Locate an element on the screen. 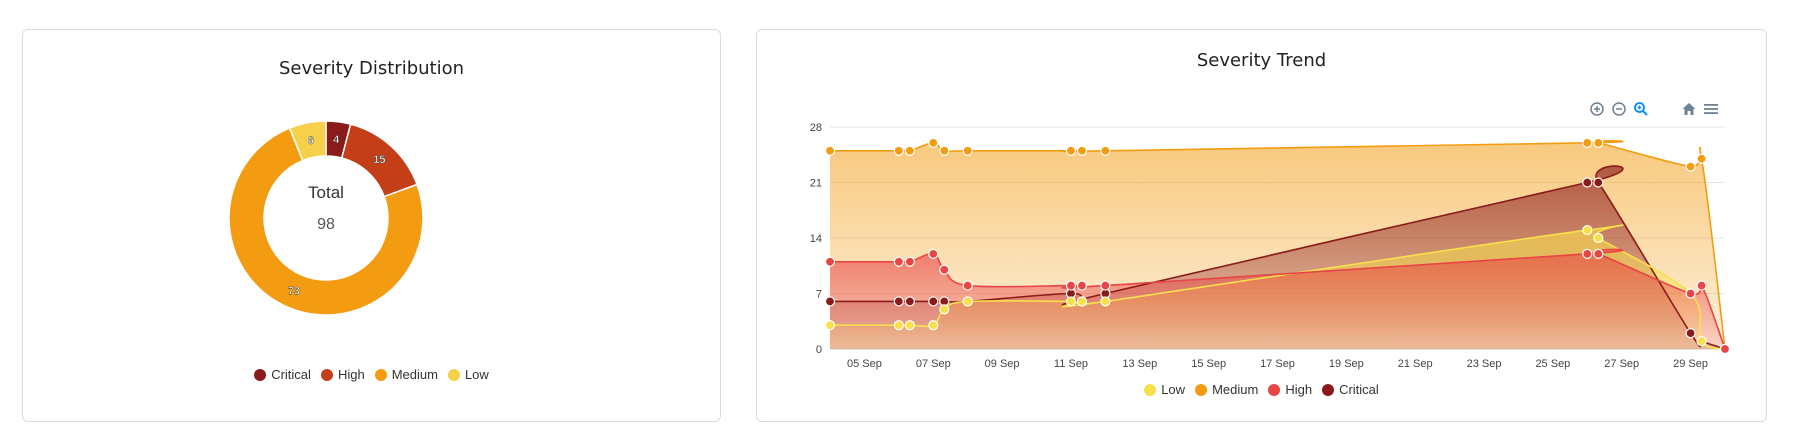 The width and height of the screenshot is (1793, 442). legend-item-high: High is located at coordinates (342, 374).